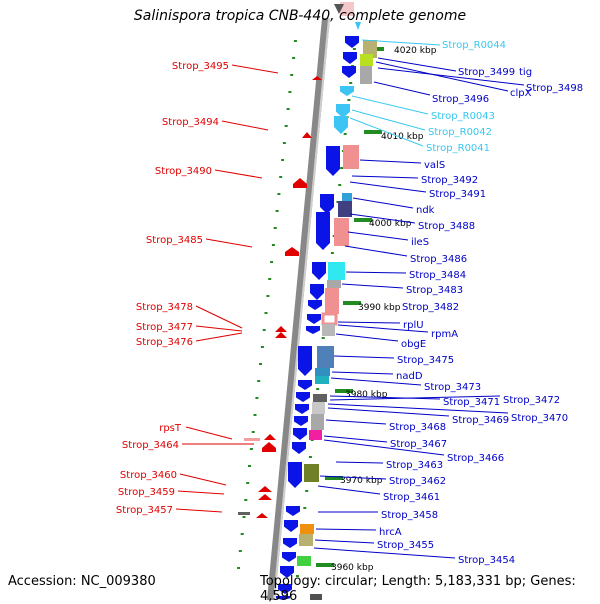  Describe the element at coordinates (82, 581) in the screenshot. I see `accession-label: Accession: NC_009380` at that location.